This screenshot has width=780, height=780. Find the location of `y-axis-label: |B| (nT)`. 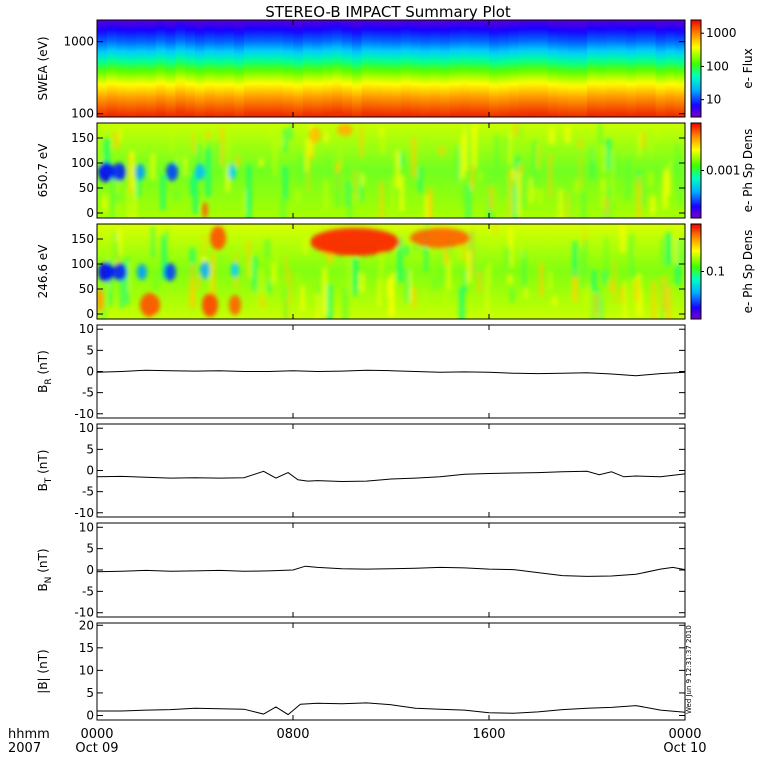

y-axis-label: |B| (nT) is located at coordinates (43, 671).